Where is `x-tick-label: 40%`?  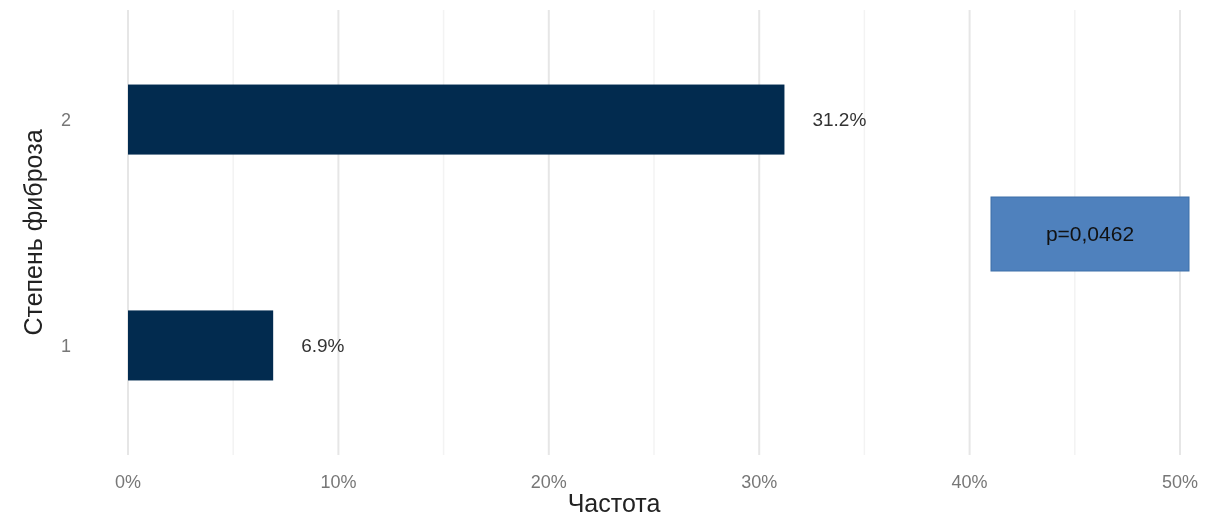
x-tick-label: 40% is located at coordinates (969, 482).